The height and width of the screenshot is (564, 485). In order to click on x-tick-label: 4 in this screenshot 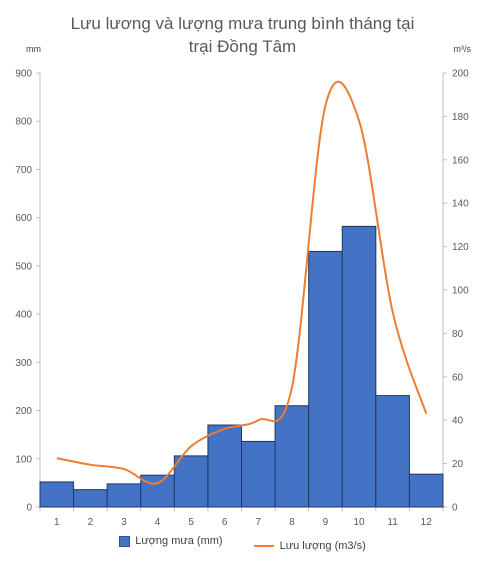, I will do `click(158, 522)`.